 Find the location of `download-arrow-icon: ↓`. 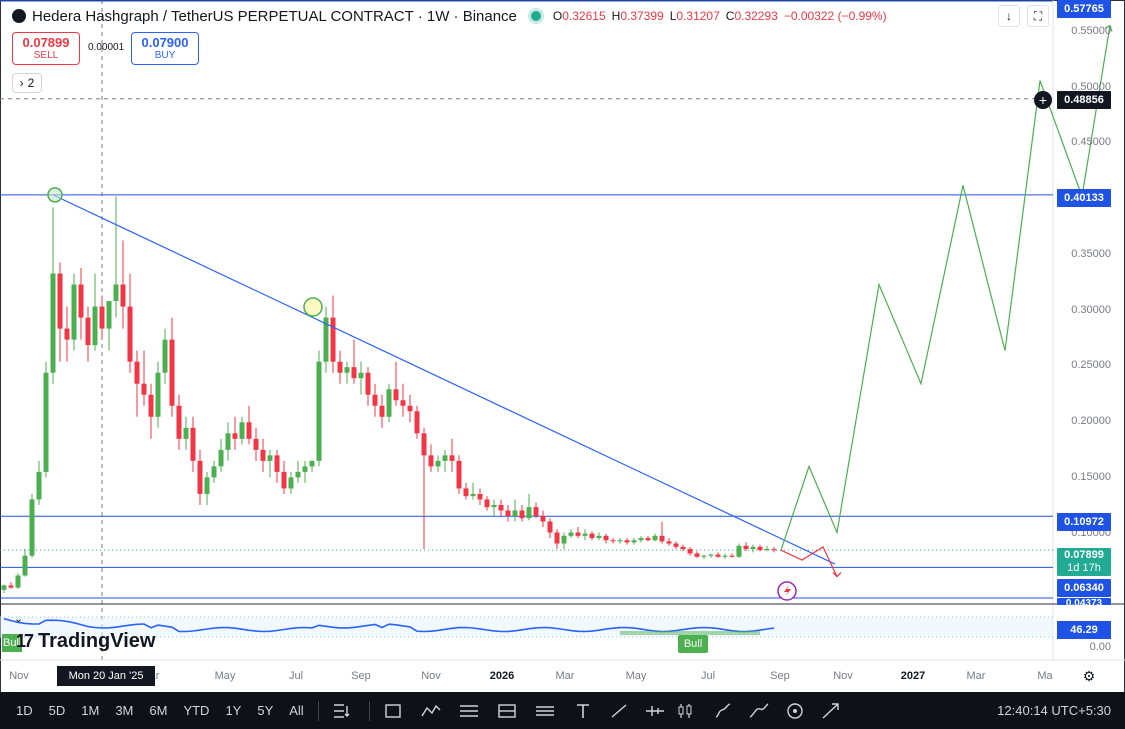

download-arrow-icon: ↓ is located at coordinates (1009, 16).